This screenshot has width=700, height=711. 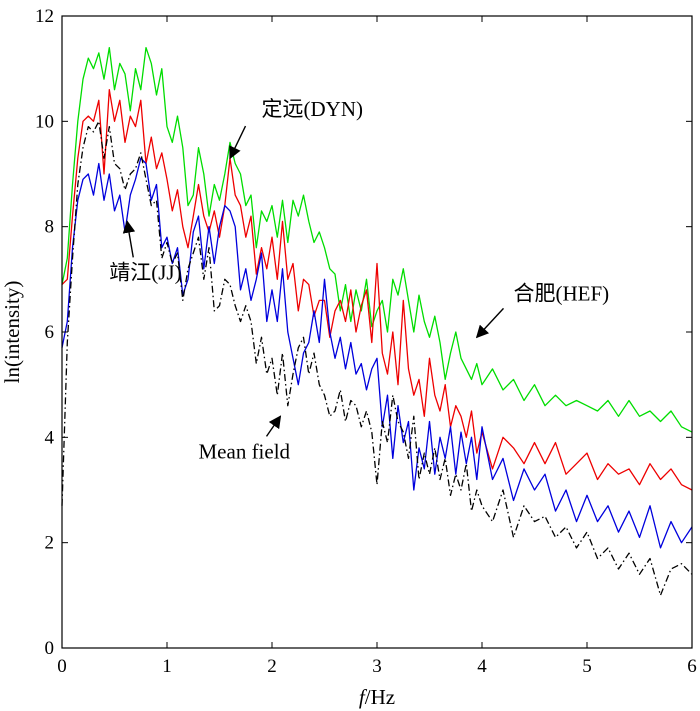 I want to click on y-axis-label: ln(intensity), so click(x=12, y=332).